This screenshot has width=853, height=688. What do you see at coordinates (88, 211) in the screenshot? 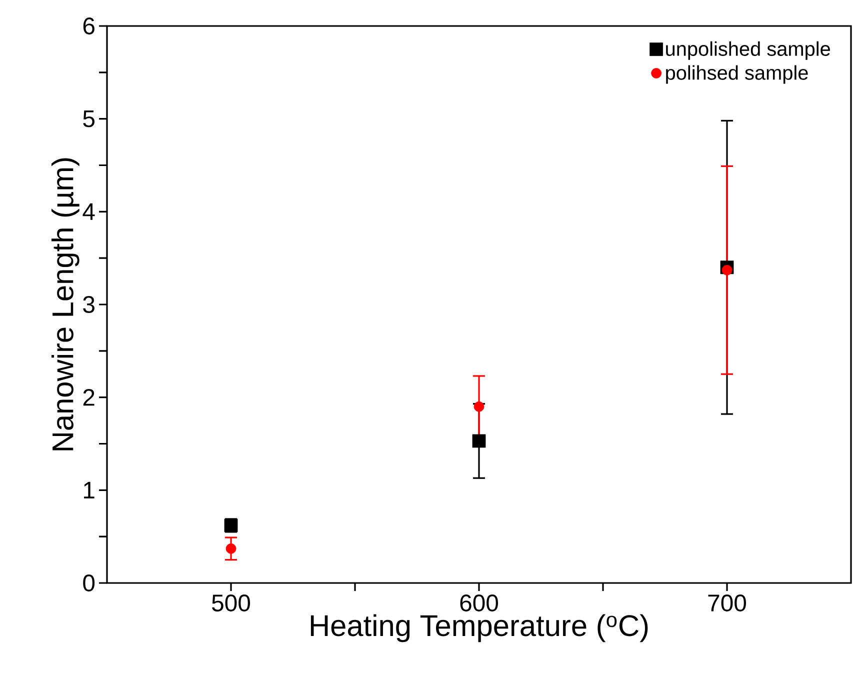
I see `y-tick-label: 4` at bounding box center [88, 211].